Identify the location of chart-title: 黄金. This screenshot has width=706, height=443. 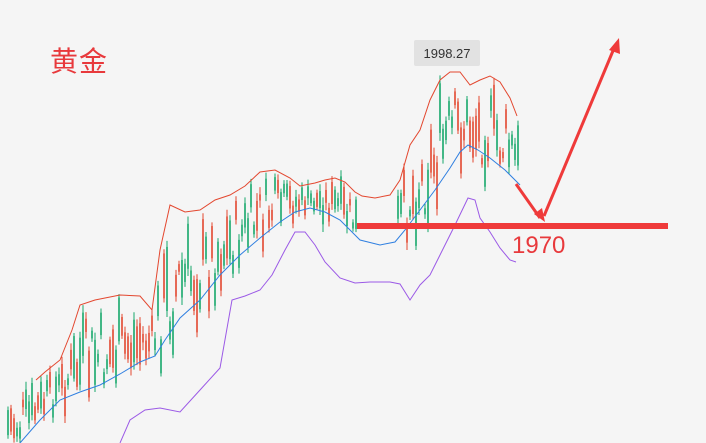
(79, 61).